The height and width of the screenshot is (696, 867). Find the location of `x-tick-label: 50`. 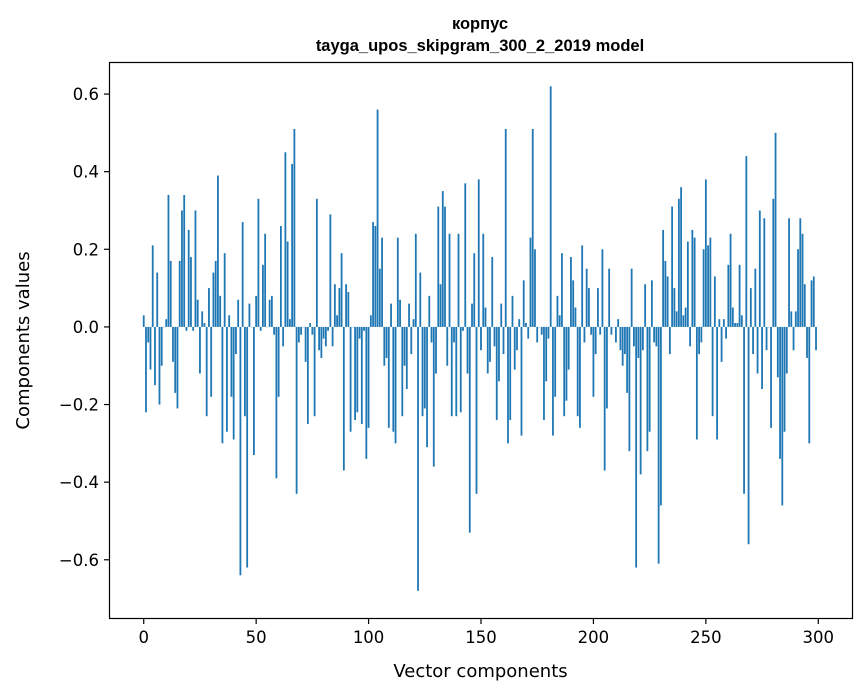

x-tick-label: 50 is located at coordinates (256, 637).